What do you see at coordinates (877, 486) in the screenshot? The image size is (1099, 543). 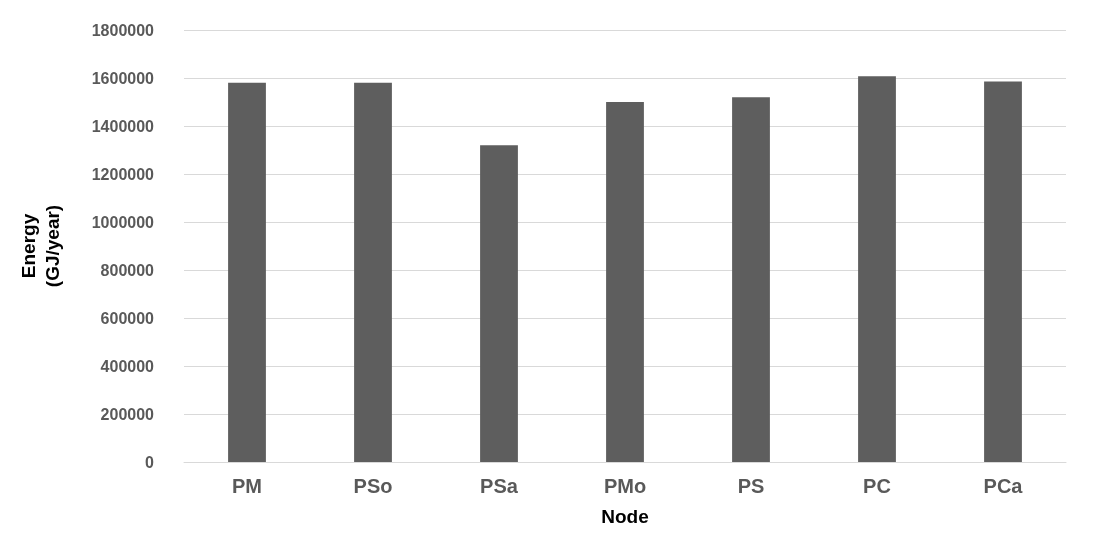 I see `x-tick-label: PC` at bounding box center [877, 486].